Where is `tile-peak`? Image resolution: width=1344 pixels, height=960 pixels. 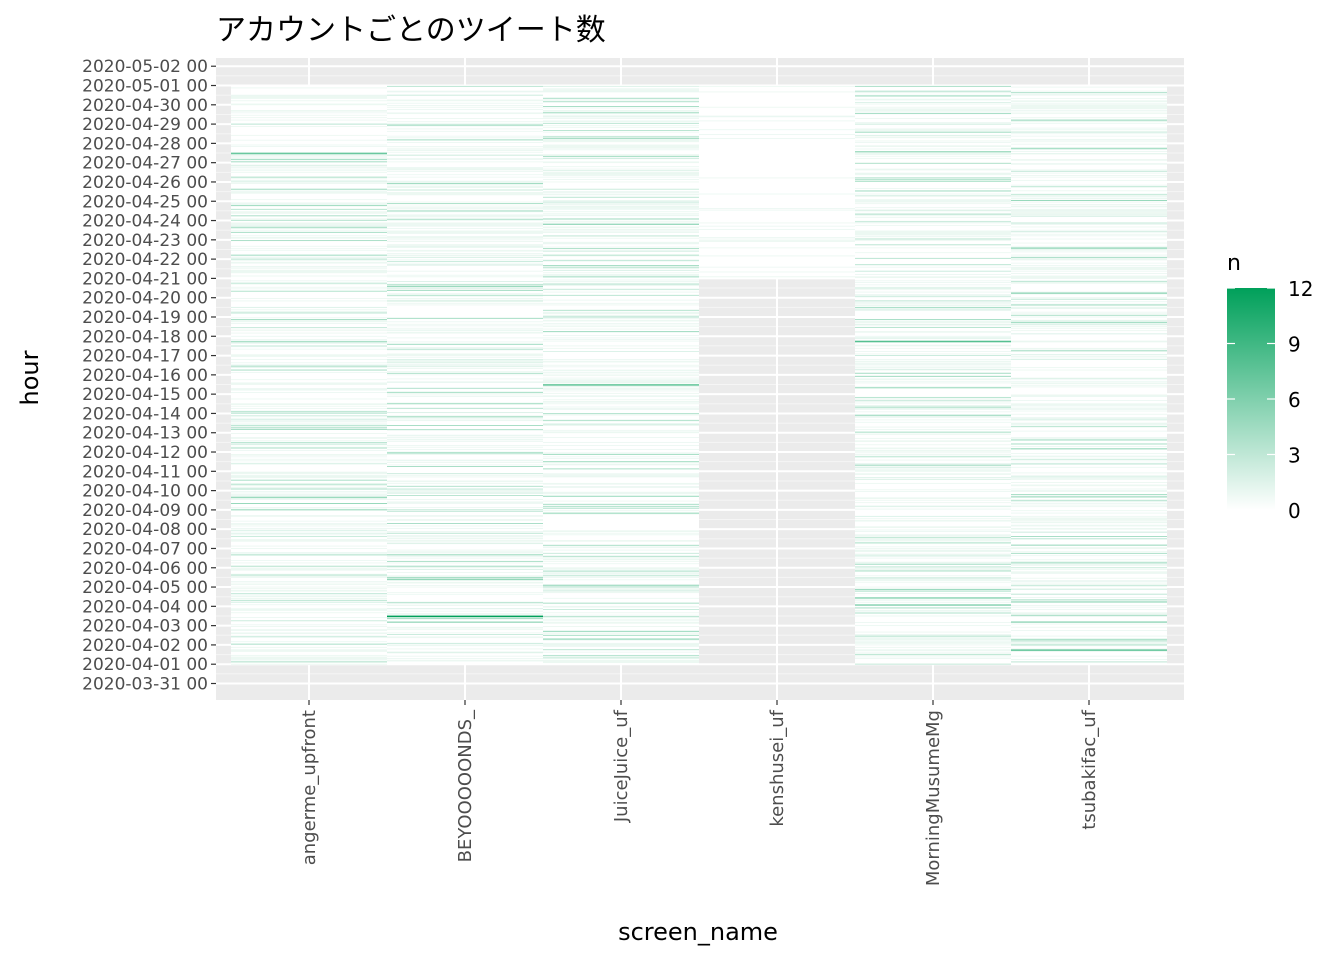 tile-peak is located at coordinates (933, 341).